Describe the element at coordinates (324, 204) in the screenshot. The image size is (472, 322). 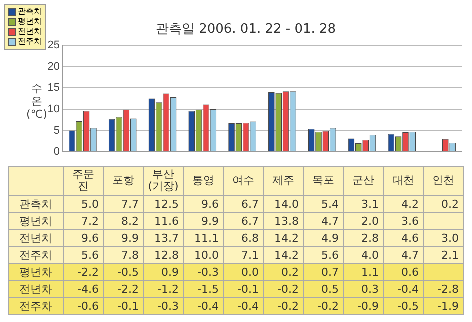
I see `data-label: 5.4` at that location.